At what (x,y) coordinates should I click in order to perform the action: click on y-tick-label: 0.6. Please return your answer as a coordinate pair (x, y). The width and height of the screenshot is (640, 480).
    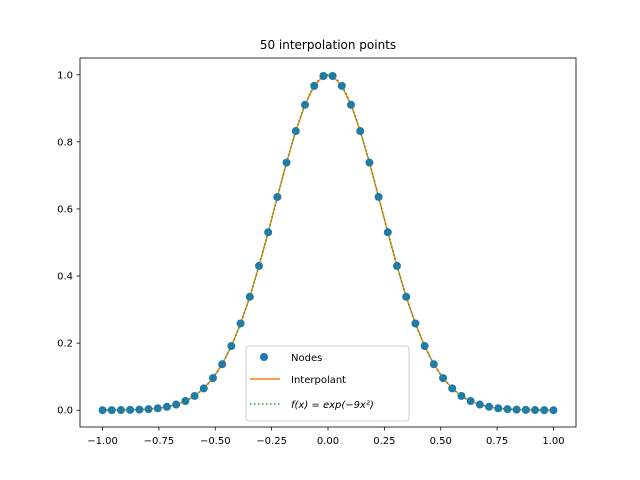
    Looking at the image, I should click on (65, 209).